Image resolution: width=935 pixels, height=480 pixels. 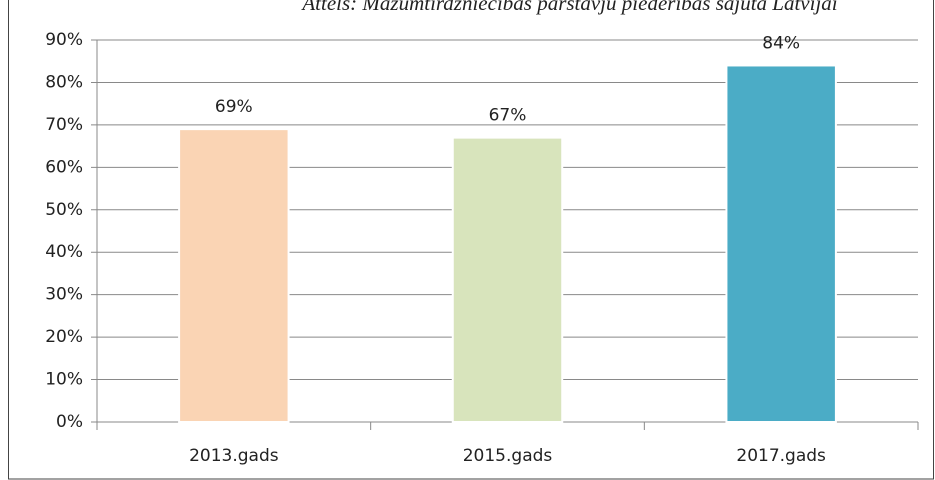 What do you see at coordinates (64, 82) in the screenshot?
I see `y-tick-label: 80%` at bounding box center [64, 82].